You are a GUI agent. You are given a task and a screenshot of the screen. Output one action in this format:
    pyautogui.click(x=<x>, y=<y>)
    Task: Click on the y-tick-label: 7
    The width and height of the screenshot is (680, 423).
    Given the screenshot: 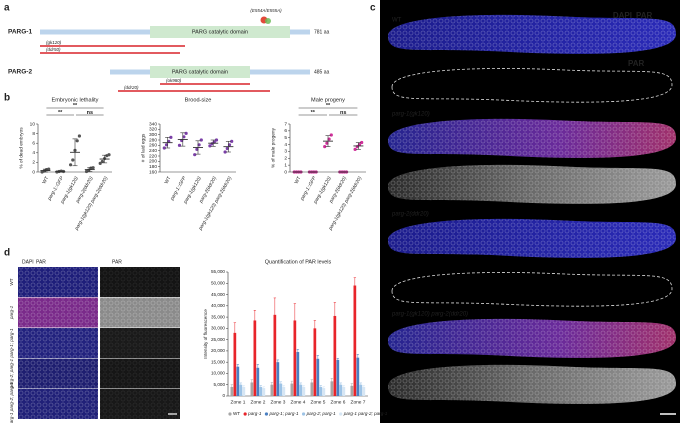 What is the action you would take?
    pyautogui.click(x=285, y=124)
    